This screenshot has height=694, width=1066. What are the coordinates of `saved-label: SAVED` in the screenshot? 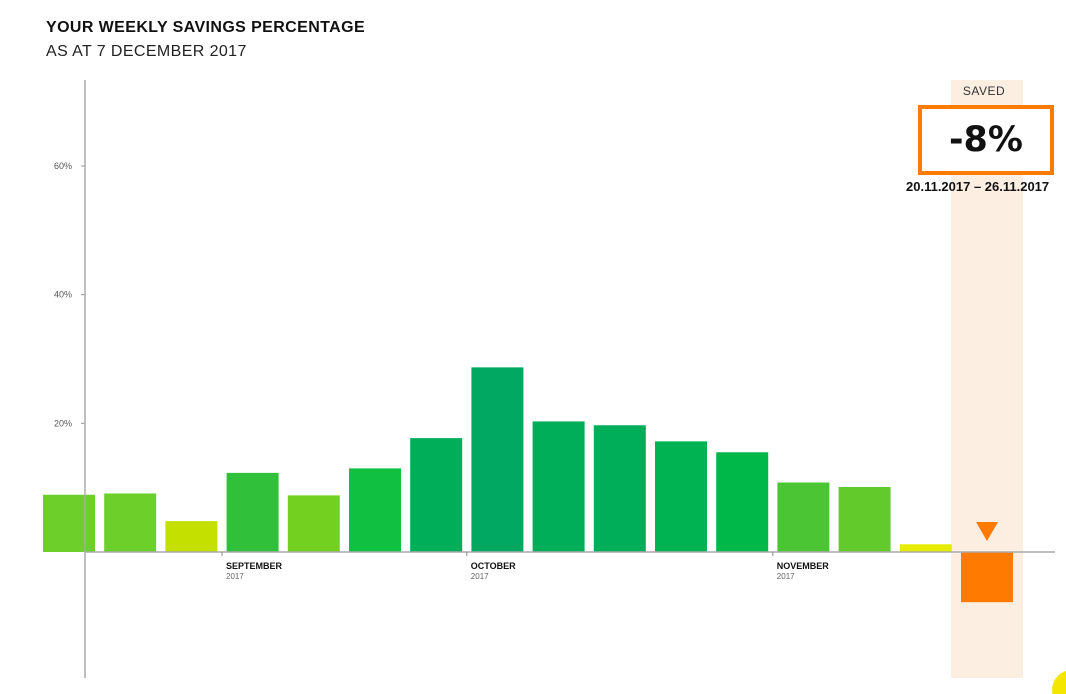 It's located at (984, 91).